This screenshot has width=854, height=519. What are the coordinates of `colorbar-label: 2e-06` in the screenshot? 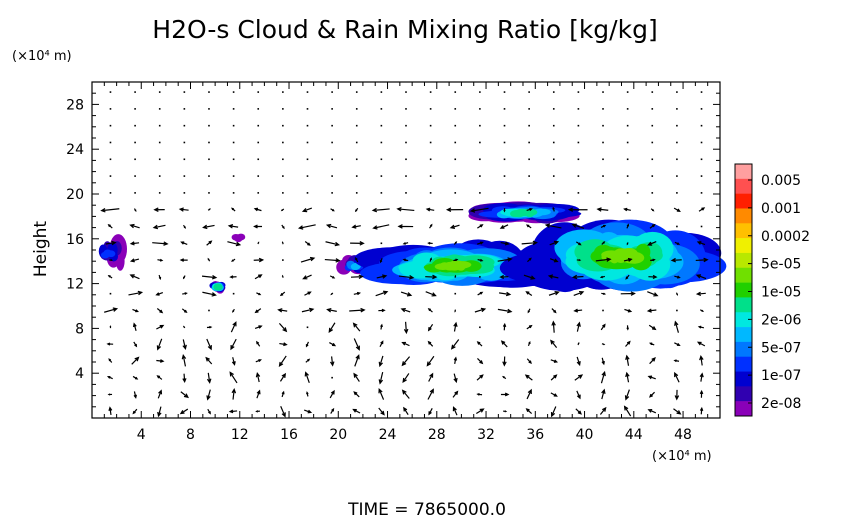 It's located at (781, 320).